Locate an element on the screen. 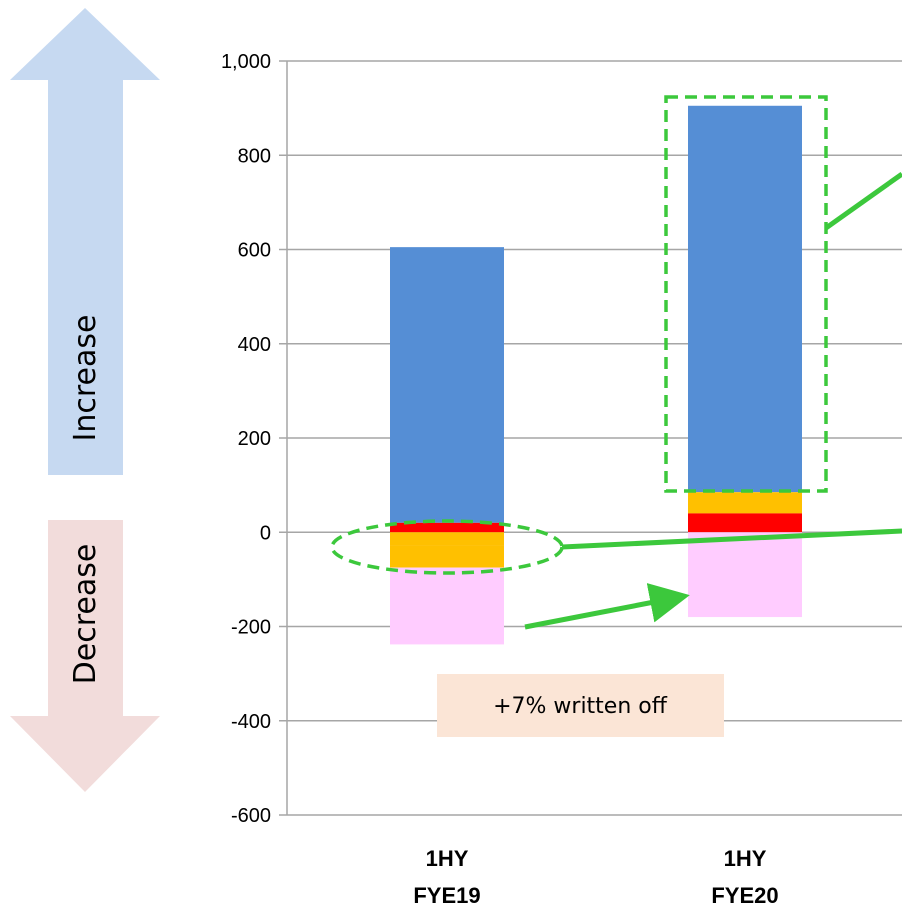 This screenshot has height=917, width=902. x-axis-categories: 1HY FYE19 1HY FYE20 is located at coordinates (595, 877).